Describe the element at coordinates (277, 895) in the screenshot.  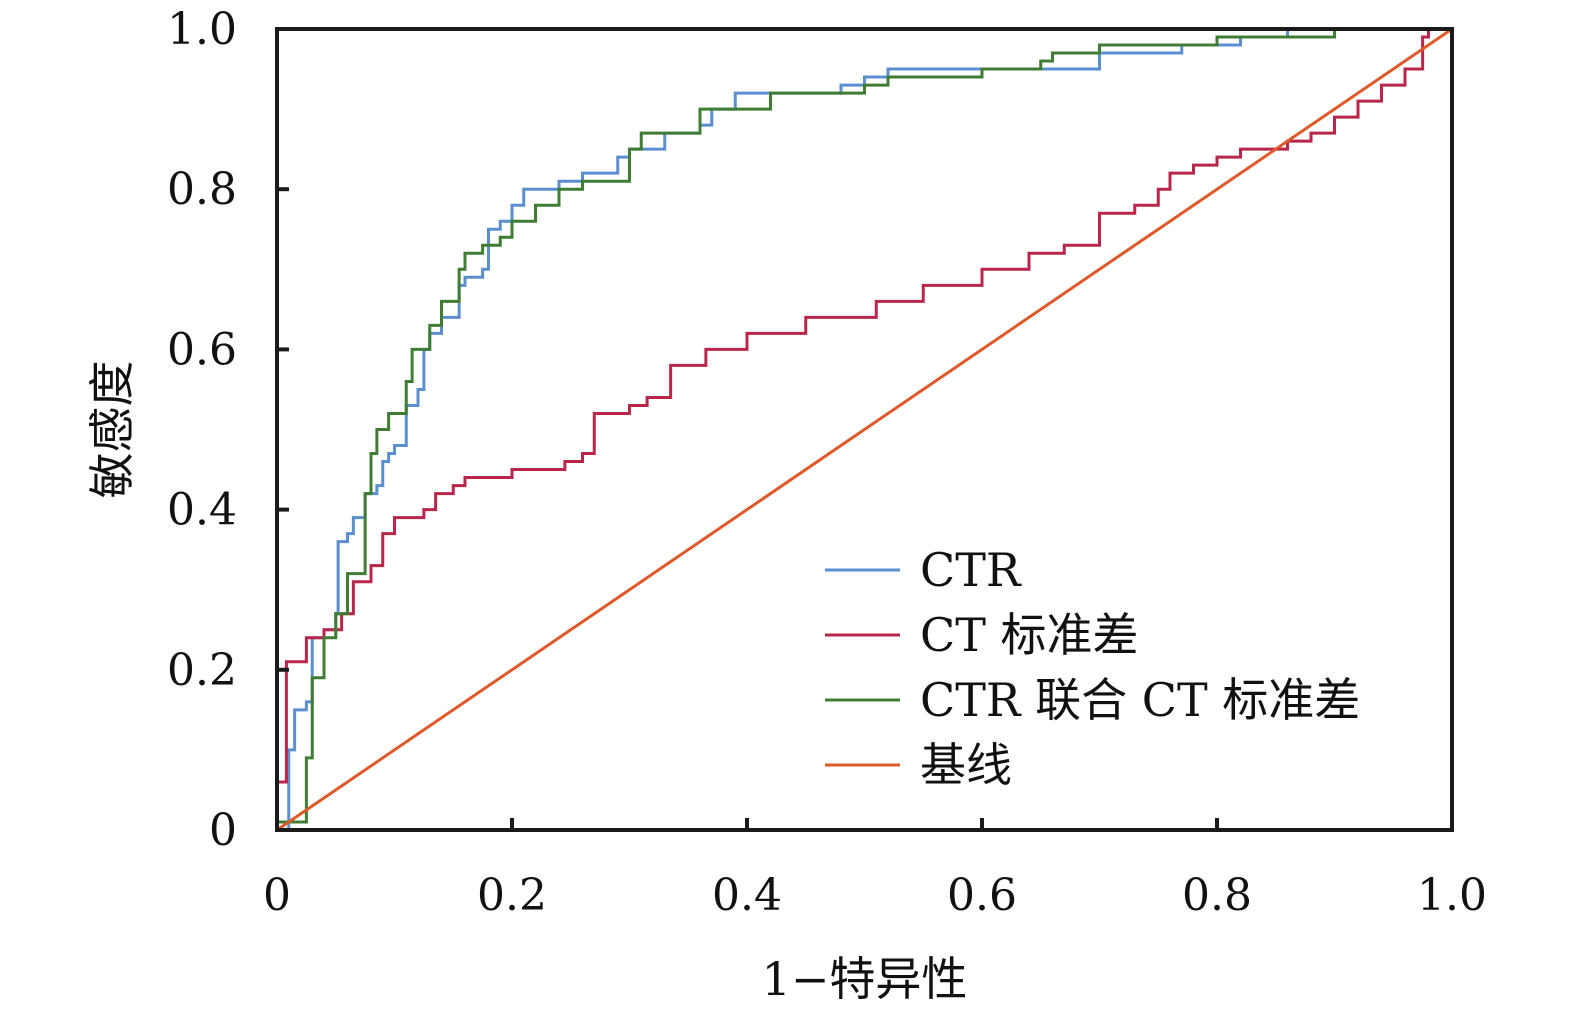
I see `x-tick-label: 0` at that location.